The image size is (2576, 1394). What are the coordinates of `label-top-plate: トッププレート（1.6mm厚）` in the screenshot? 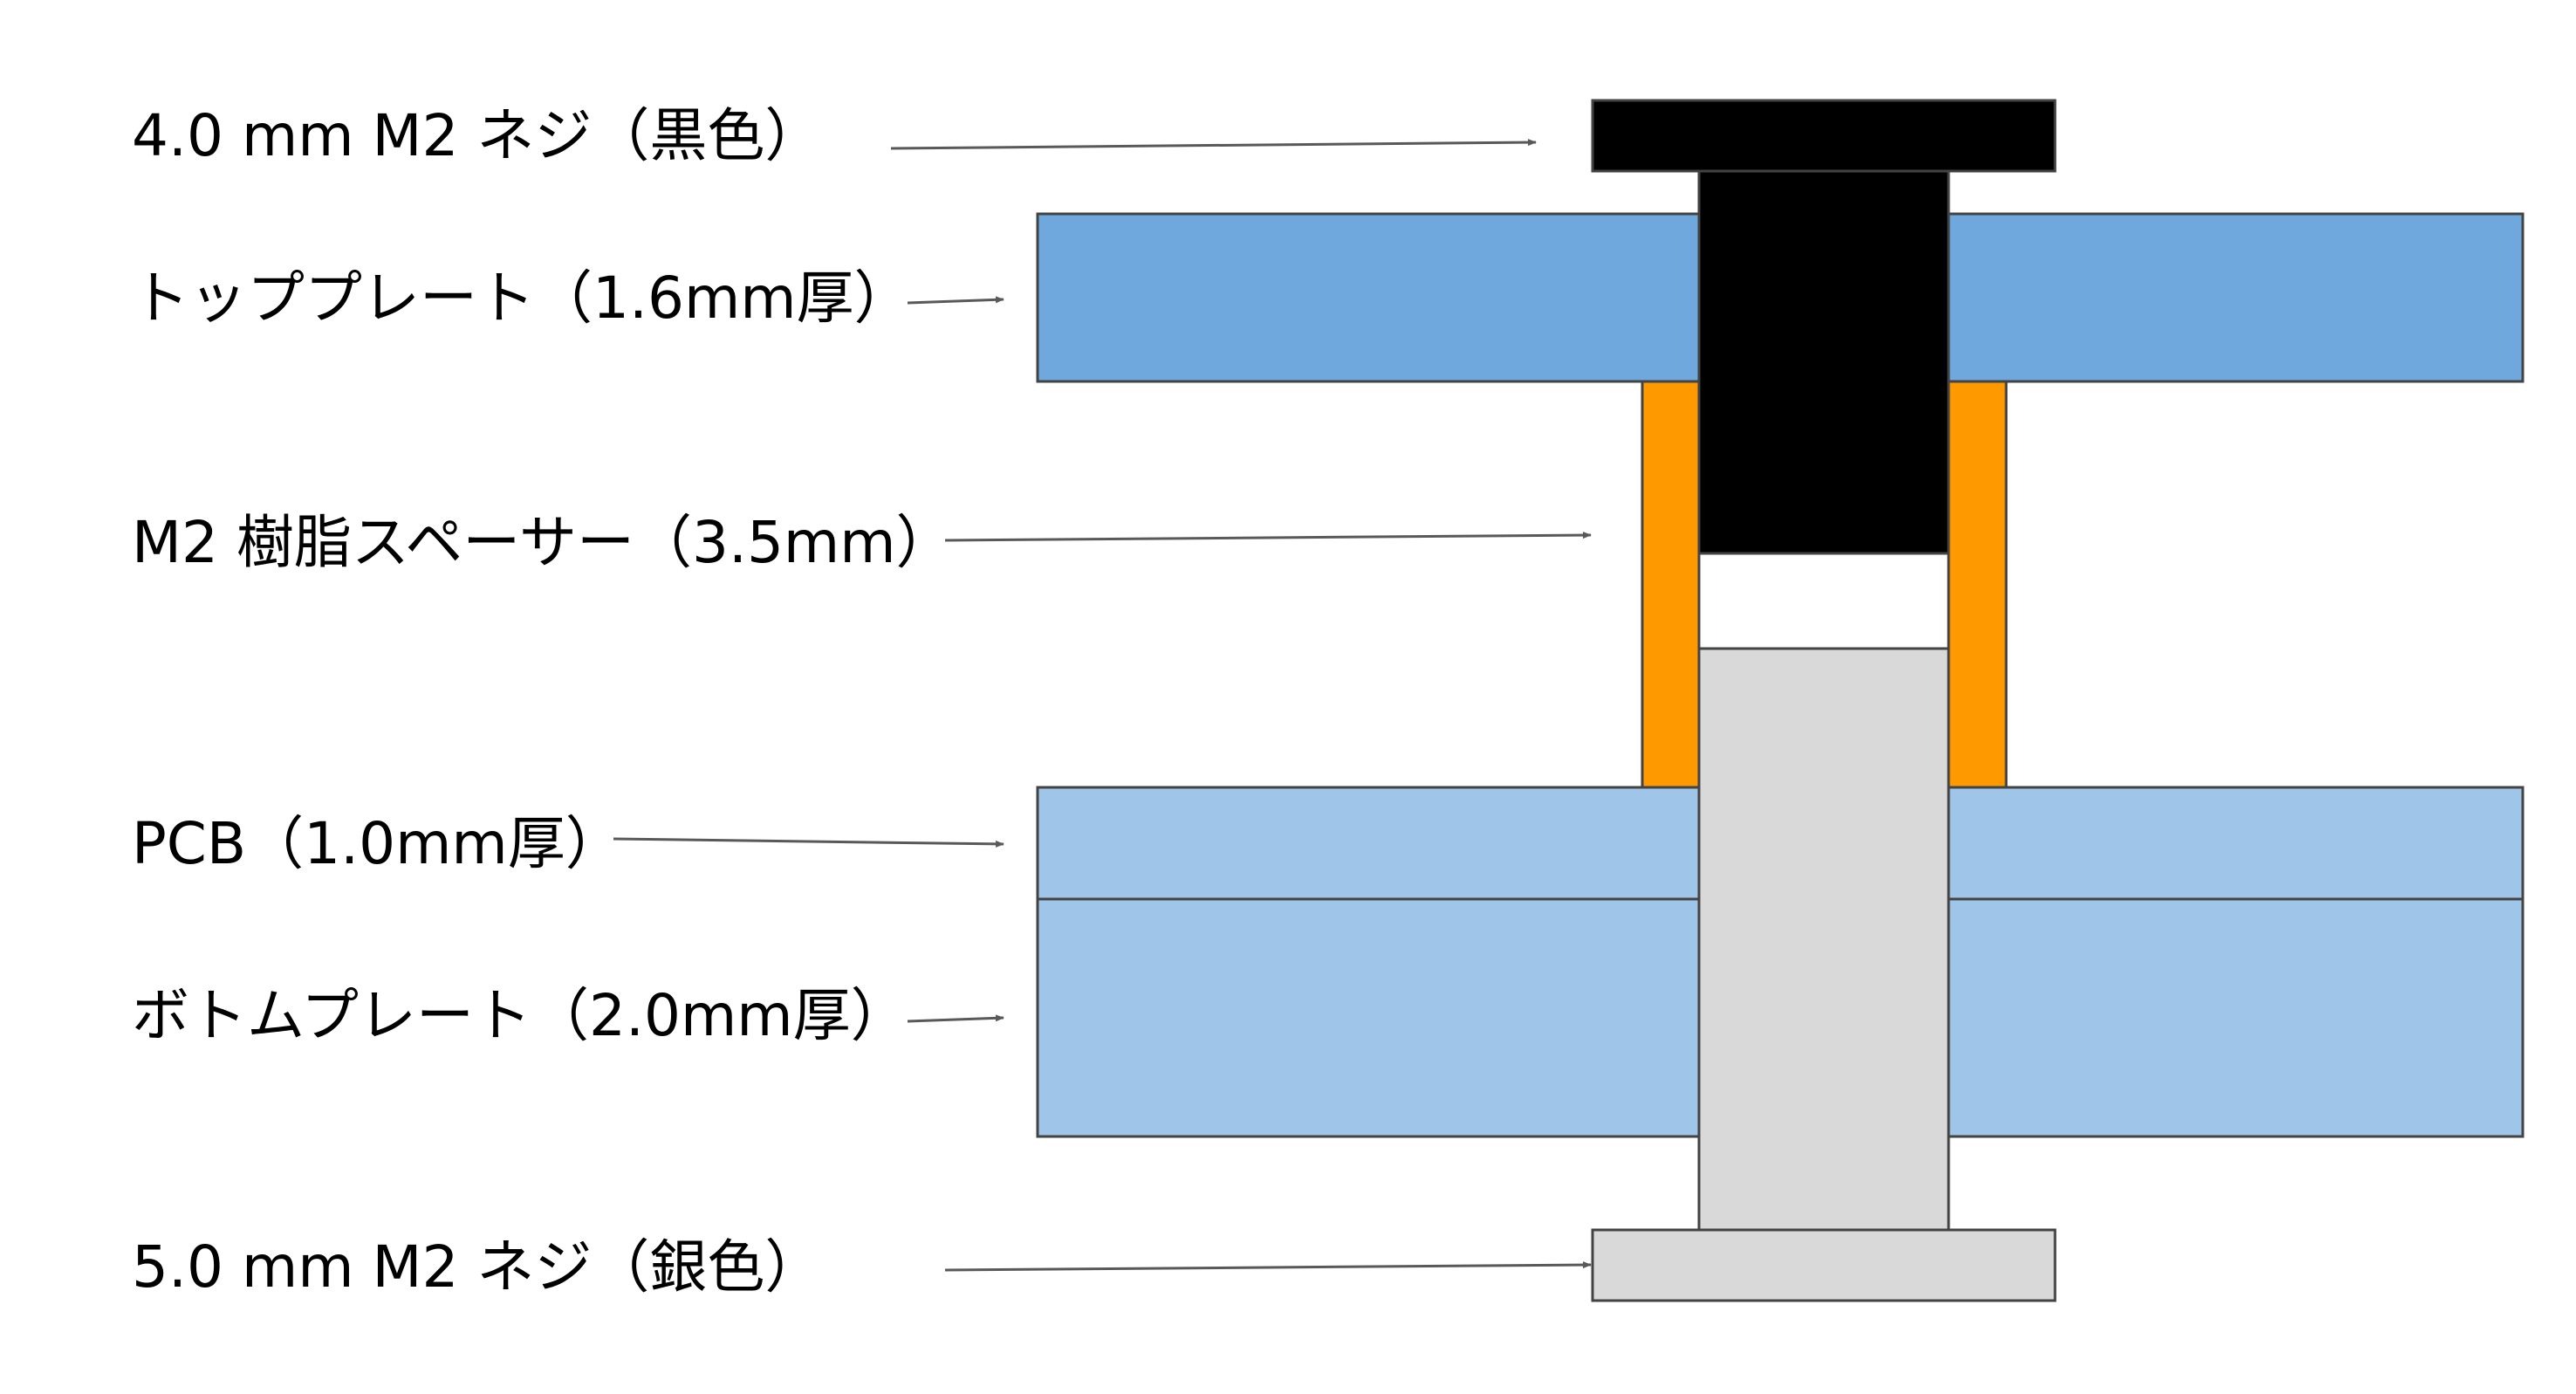 It's located at (522, 298).